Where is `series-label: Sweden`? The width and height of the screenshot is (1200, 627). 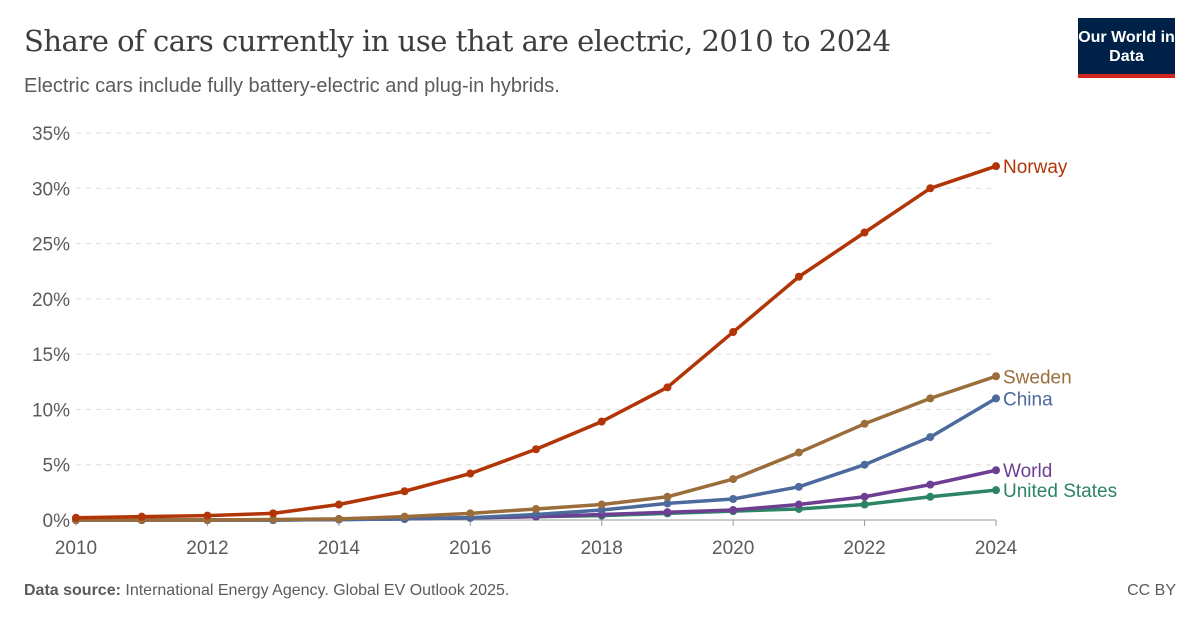 series-label: Sweden is located at coordinates (1037, 377).